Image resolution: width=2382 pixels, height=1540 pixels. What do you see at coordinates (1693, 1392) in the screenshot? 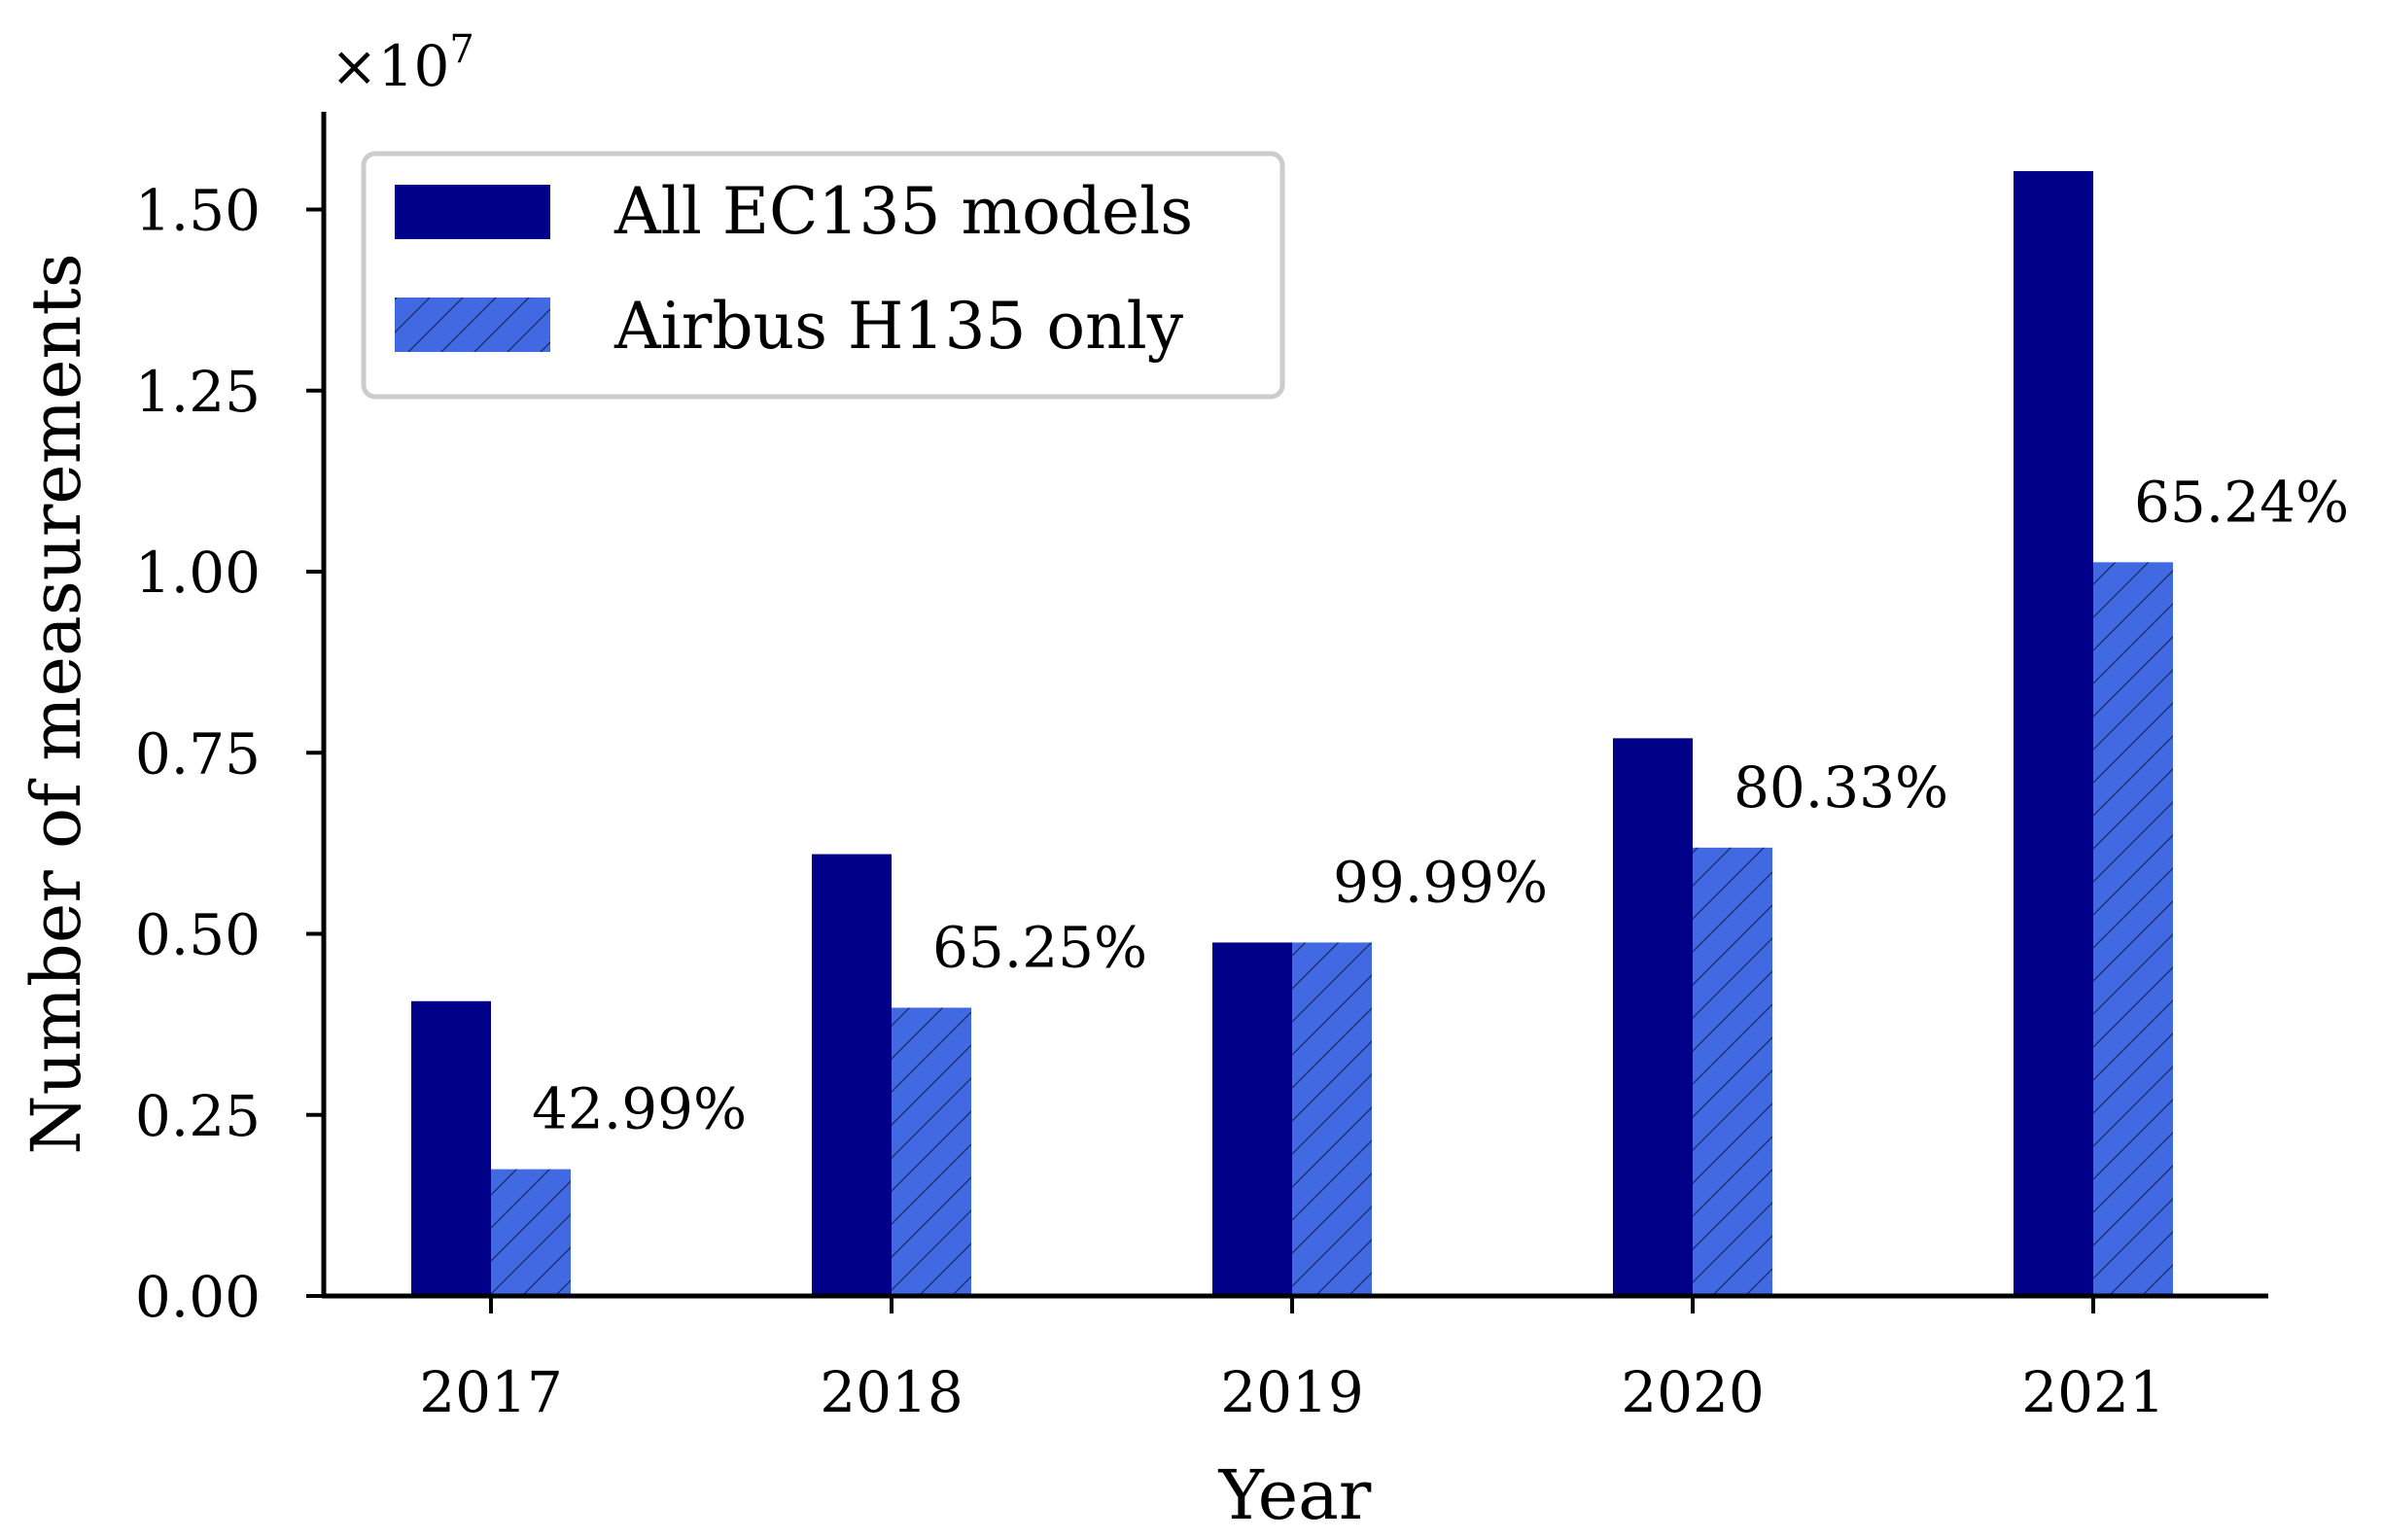
I see `x-tick-label: 2020` at bounding box center [1693, 1392].